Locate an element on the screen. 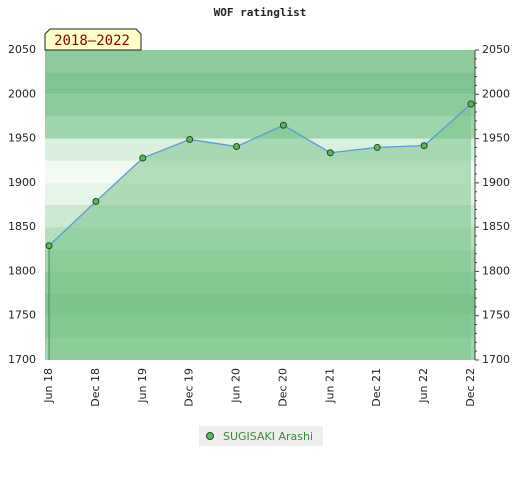 The height and width of the screenshot is (480, 520). y2-tick-label: 2050 is located at coordinates (496, 49).